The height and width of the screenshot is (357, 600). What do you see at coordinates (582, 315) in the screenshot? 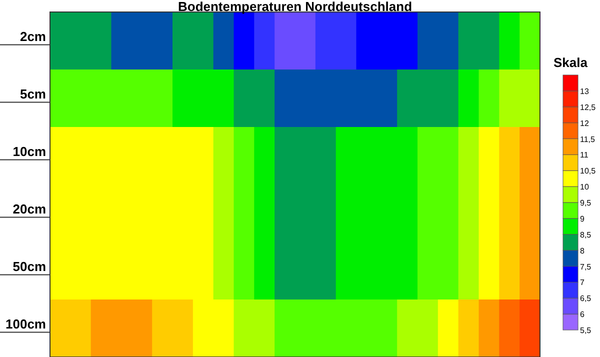
I see `color-bar-label: 6` at bounding box center [582, 315].